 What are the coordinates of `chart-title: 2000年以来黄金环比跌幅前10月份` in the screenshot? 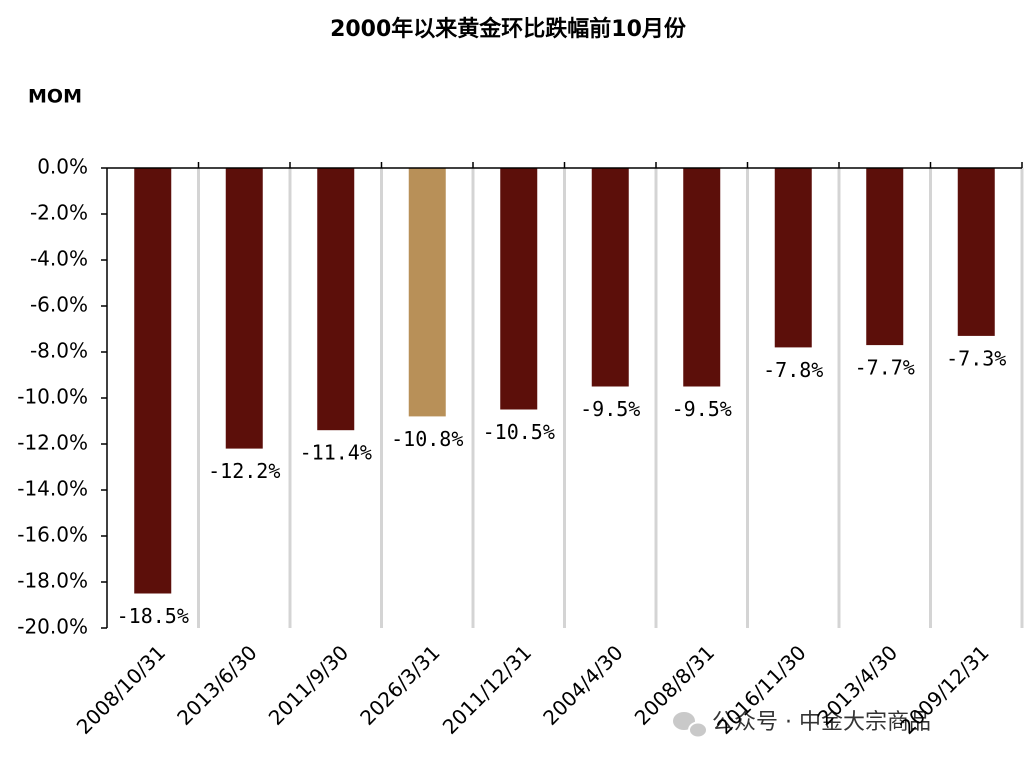 It's located at (508, 29).